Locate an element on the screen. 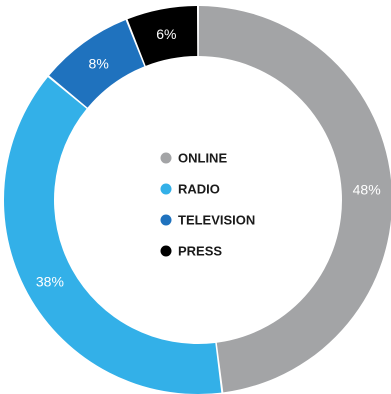 The height and width of the screenshot is (394, 391). legend-marker-radio is located at coordinates (166, 189).